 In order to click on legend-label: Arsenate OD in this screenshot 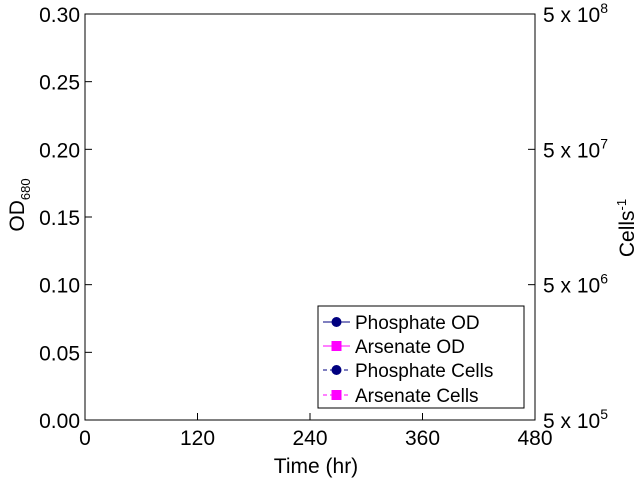, I will do `click(410, 347)`.